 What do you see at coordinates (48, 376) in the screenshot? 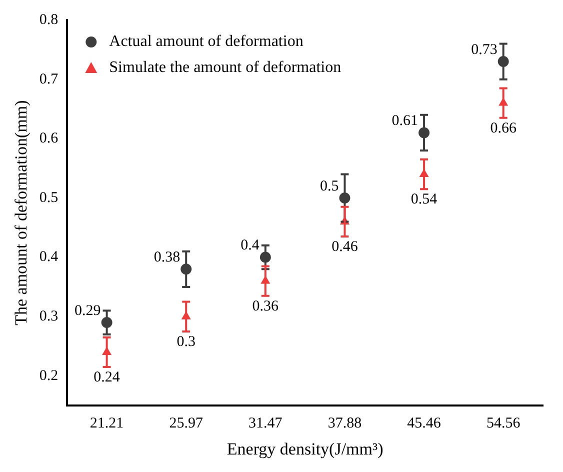
I see `y-tick-label: 0.2` at bounding box center [48, 376].